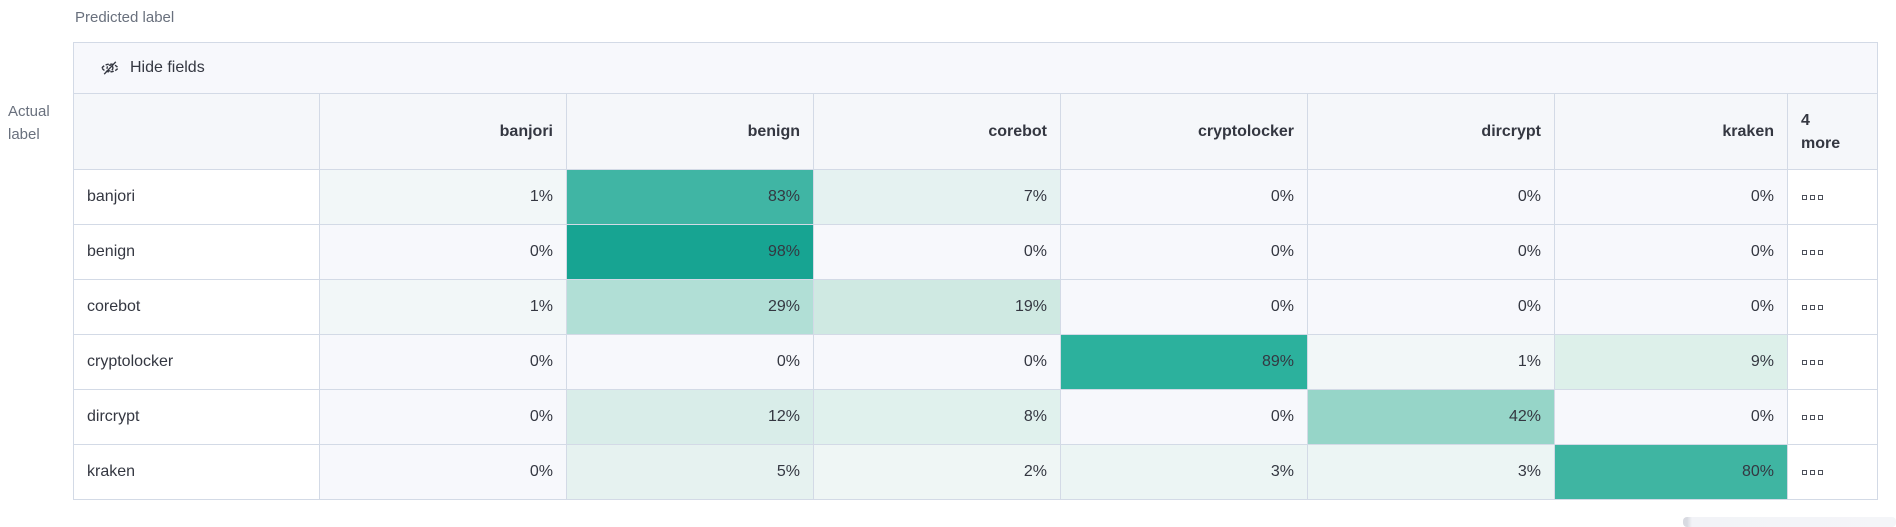 The width and height of the screenshot is (1896, 527). I want to click on cell-dircrypt-benign: 12%, so click(689, 416).